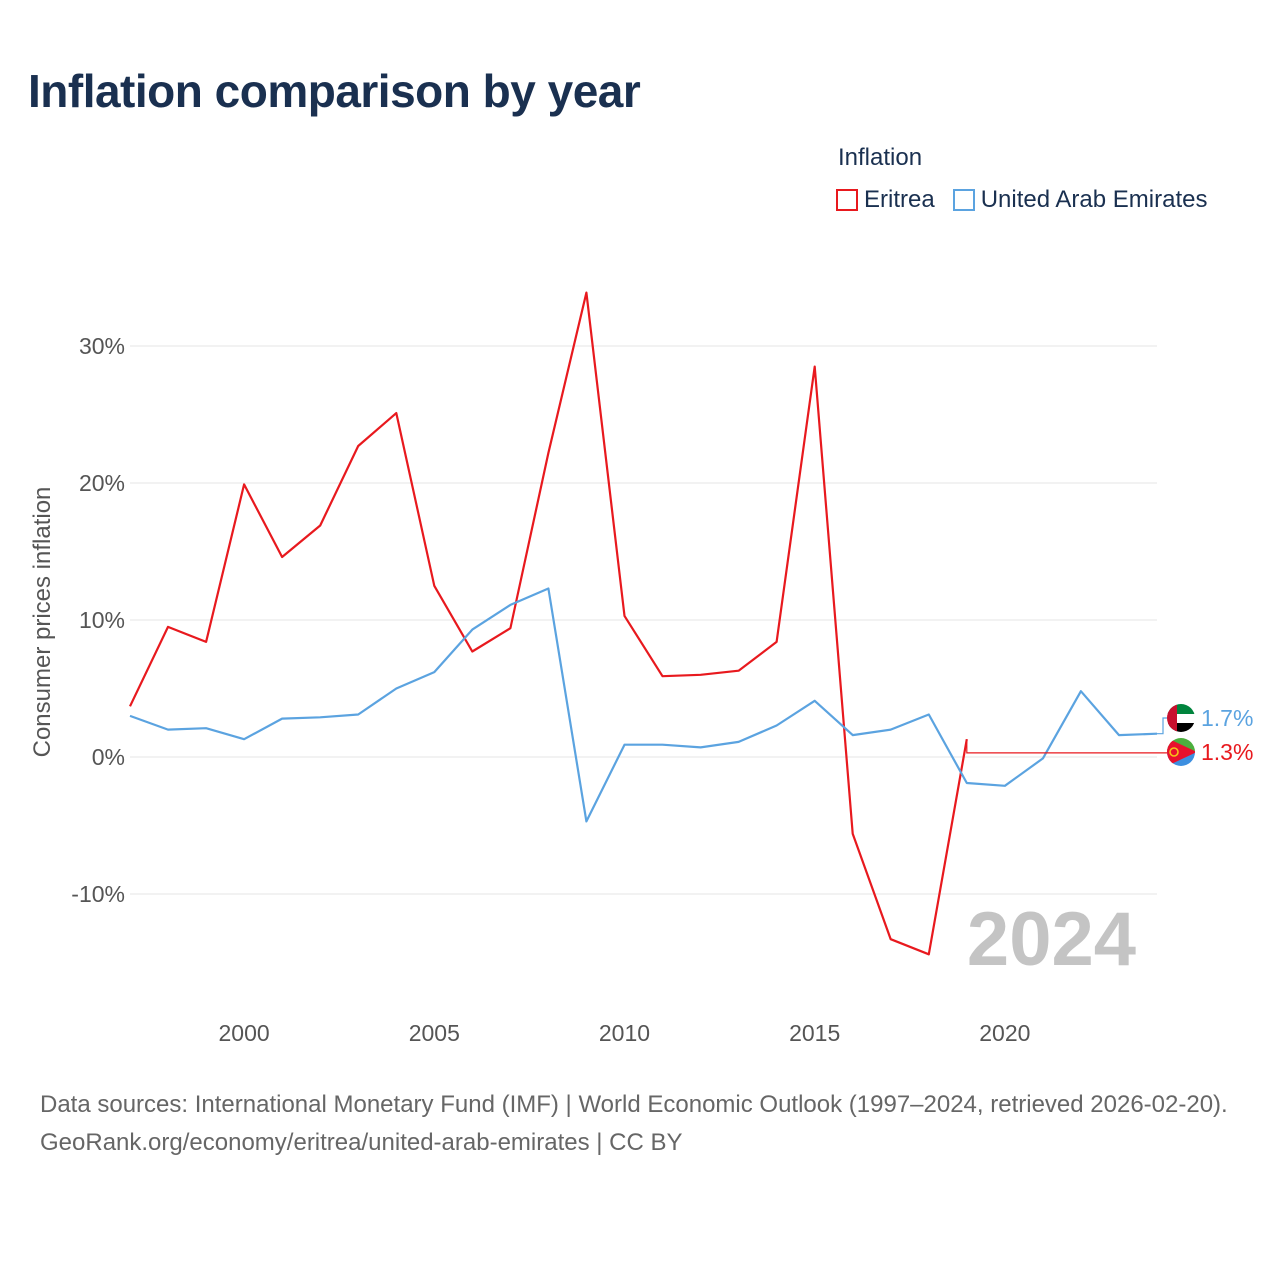 Image resolution: width=1280 pixels, height=1280 pixels. I want to click on legend: Eritrea United Arab Emirates, so click(1021, 200).